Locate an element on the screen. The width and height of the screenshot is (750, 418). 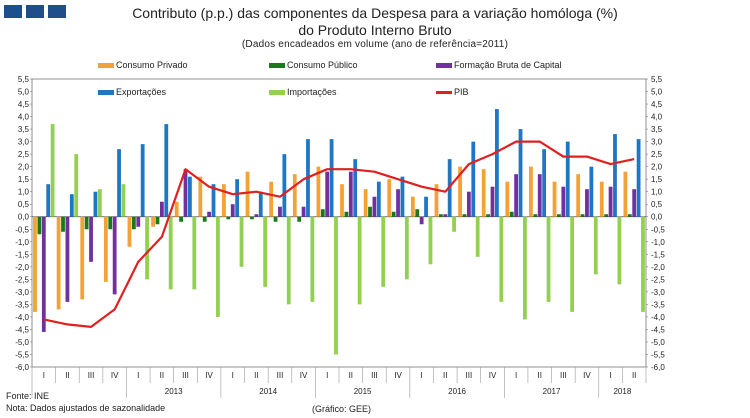
y-tick-label-right: -5,5 is located at coordinates (658, 354).